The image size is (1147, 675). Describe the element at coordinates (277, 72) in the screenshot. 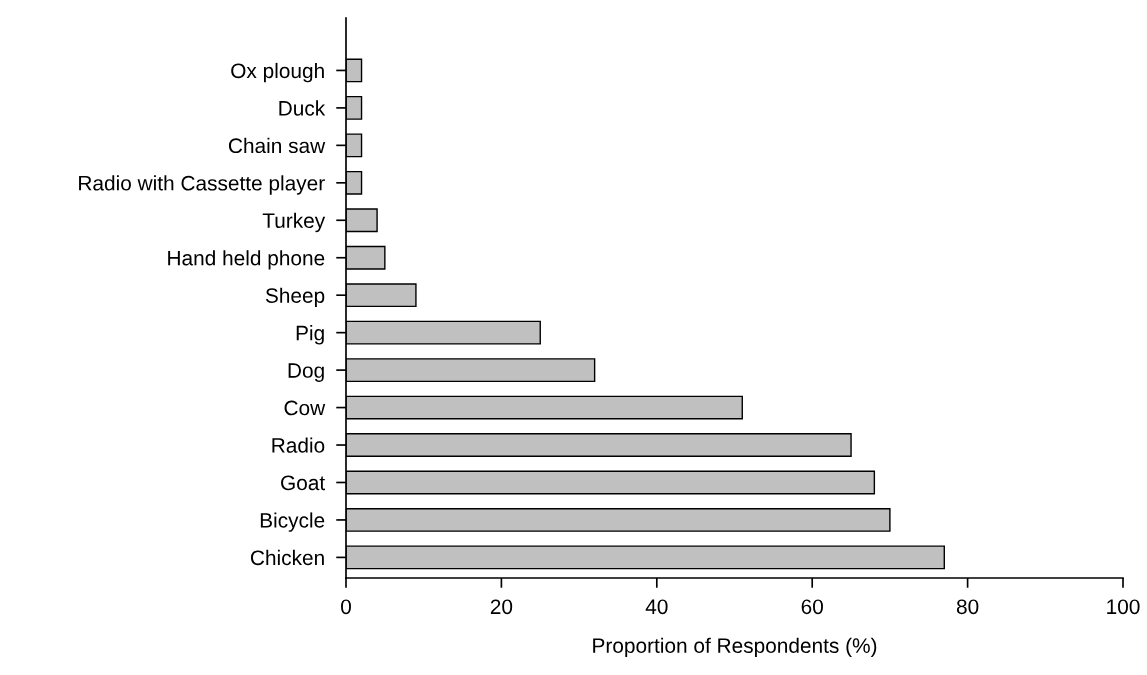

I see `y-tick-label: Ox plough` at that location.